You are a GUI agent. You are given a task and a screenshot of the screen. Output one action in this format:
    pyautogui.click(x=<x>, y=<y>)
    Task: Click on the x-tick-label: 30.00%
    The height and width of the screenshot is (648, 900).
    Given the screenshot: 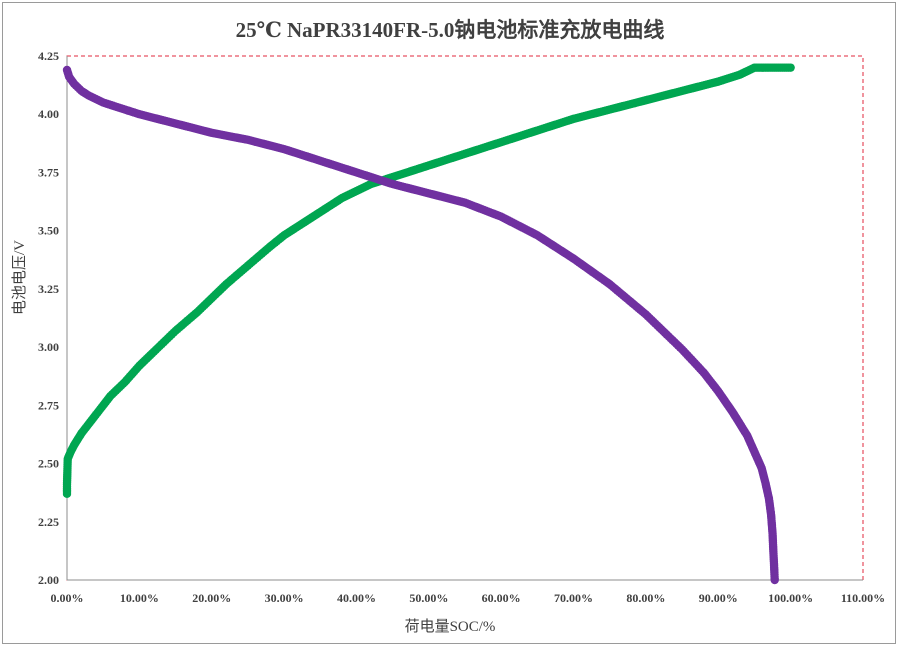 What is the action you would take?
    pyautogui.click(x=284, y=598)
    